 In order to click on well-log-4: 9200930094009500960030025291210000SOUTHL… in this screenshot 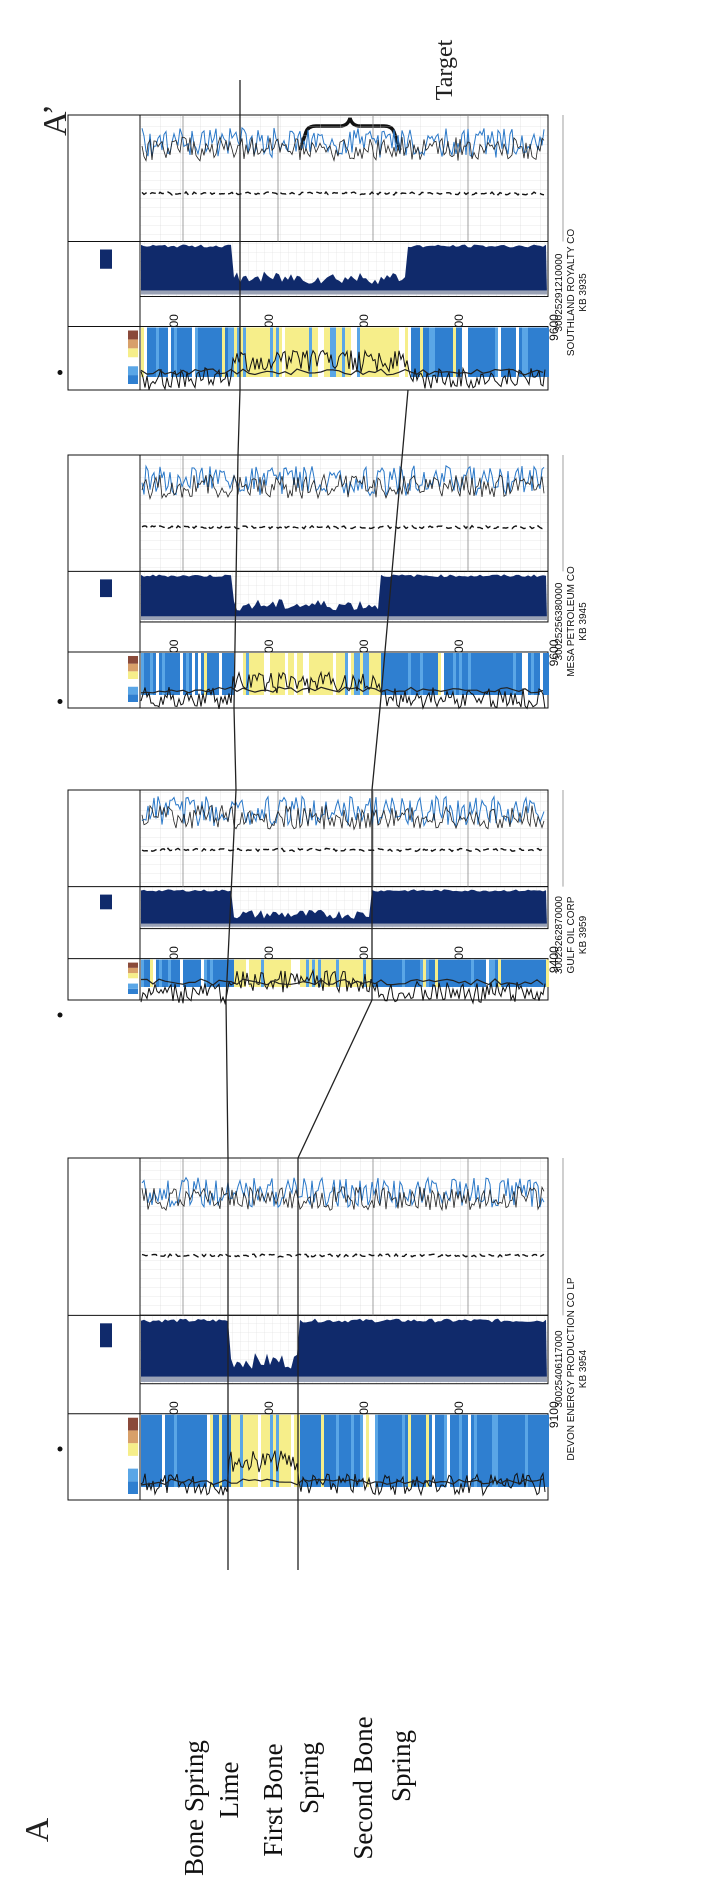, I will do `click(323, 252)`.